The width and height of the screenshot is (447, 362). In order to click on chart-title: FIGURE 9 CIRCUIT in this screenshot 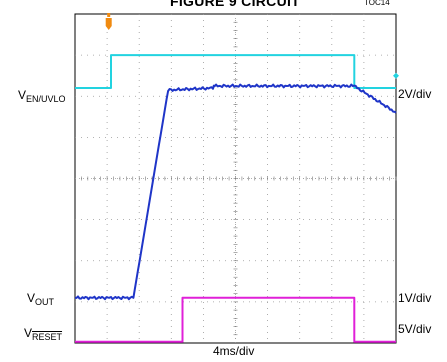, I will do `click(235, 4)`.